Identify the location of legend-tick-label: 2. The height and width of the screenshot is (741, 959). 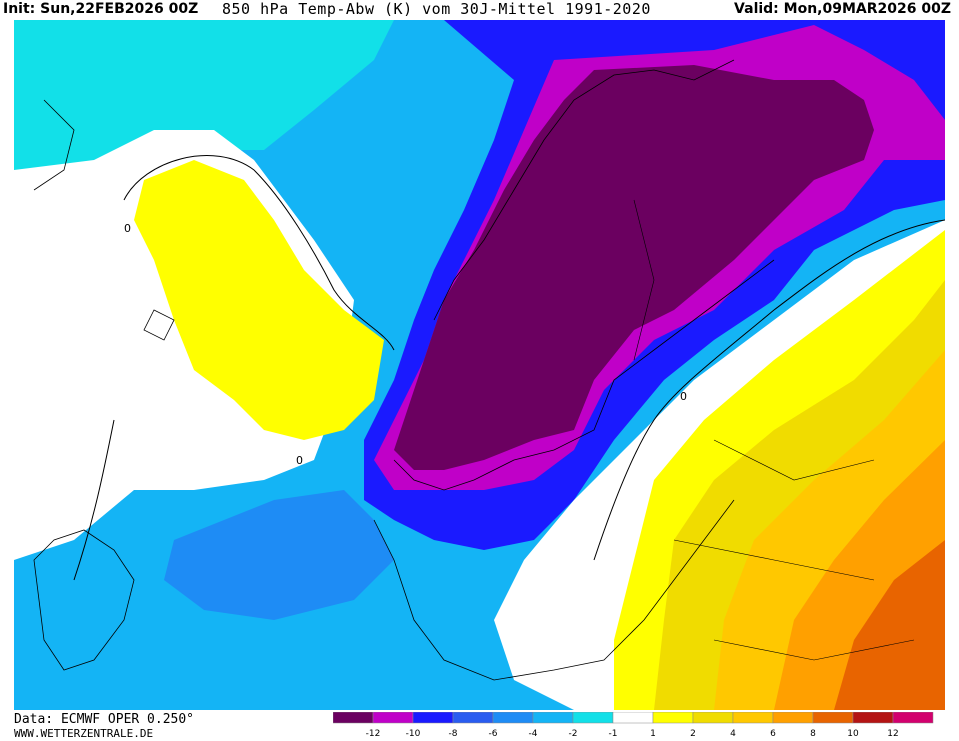
(693, 734).